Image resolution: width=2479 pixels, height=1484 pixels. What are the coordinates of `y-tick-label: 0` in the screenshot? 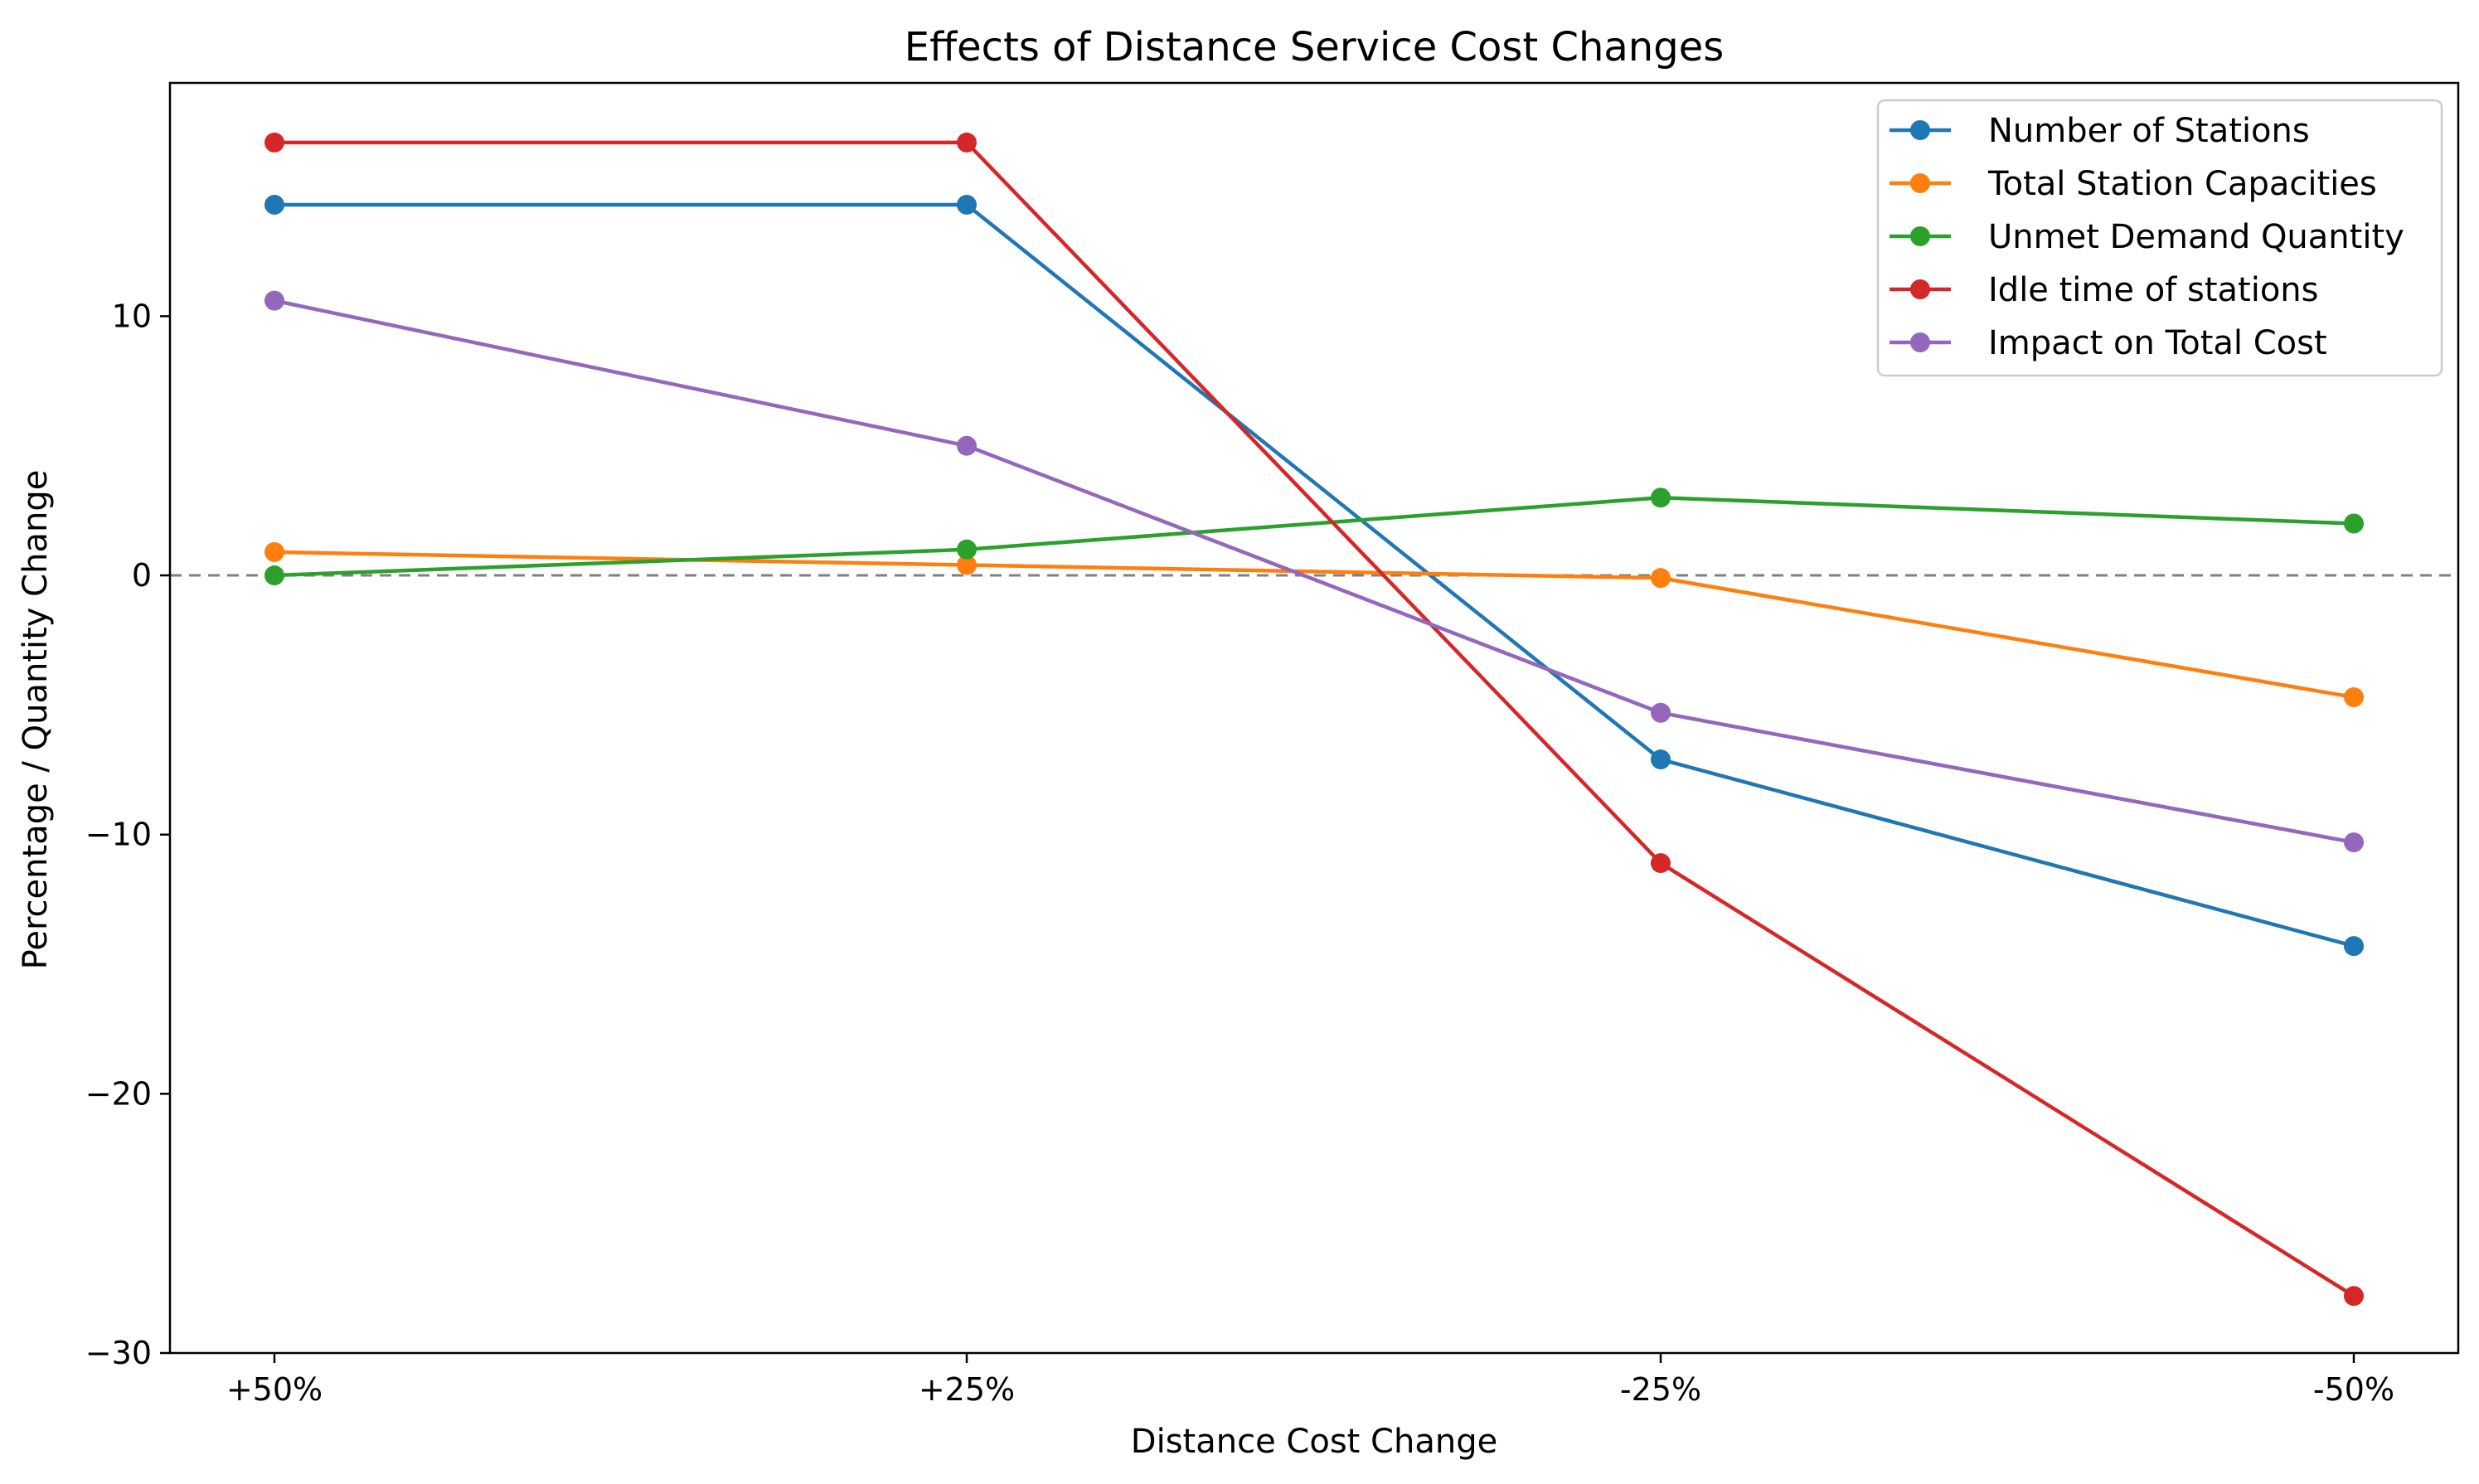 It's located at (142, 576).